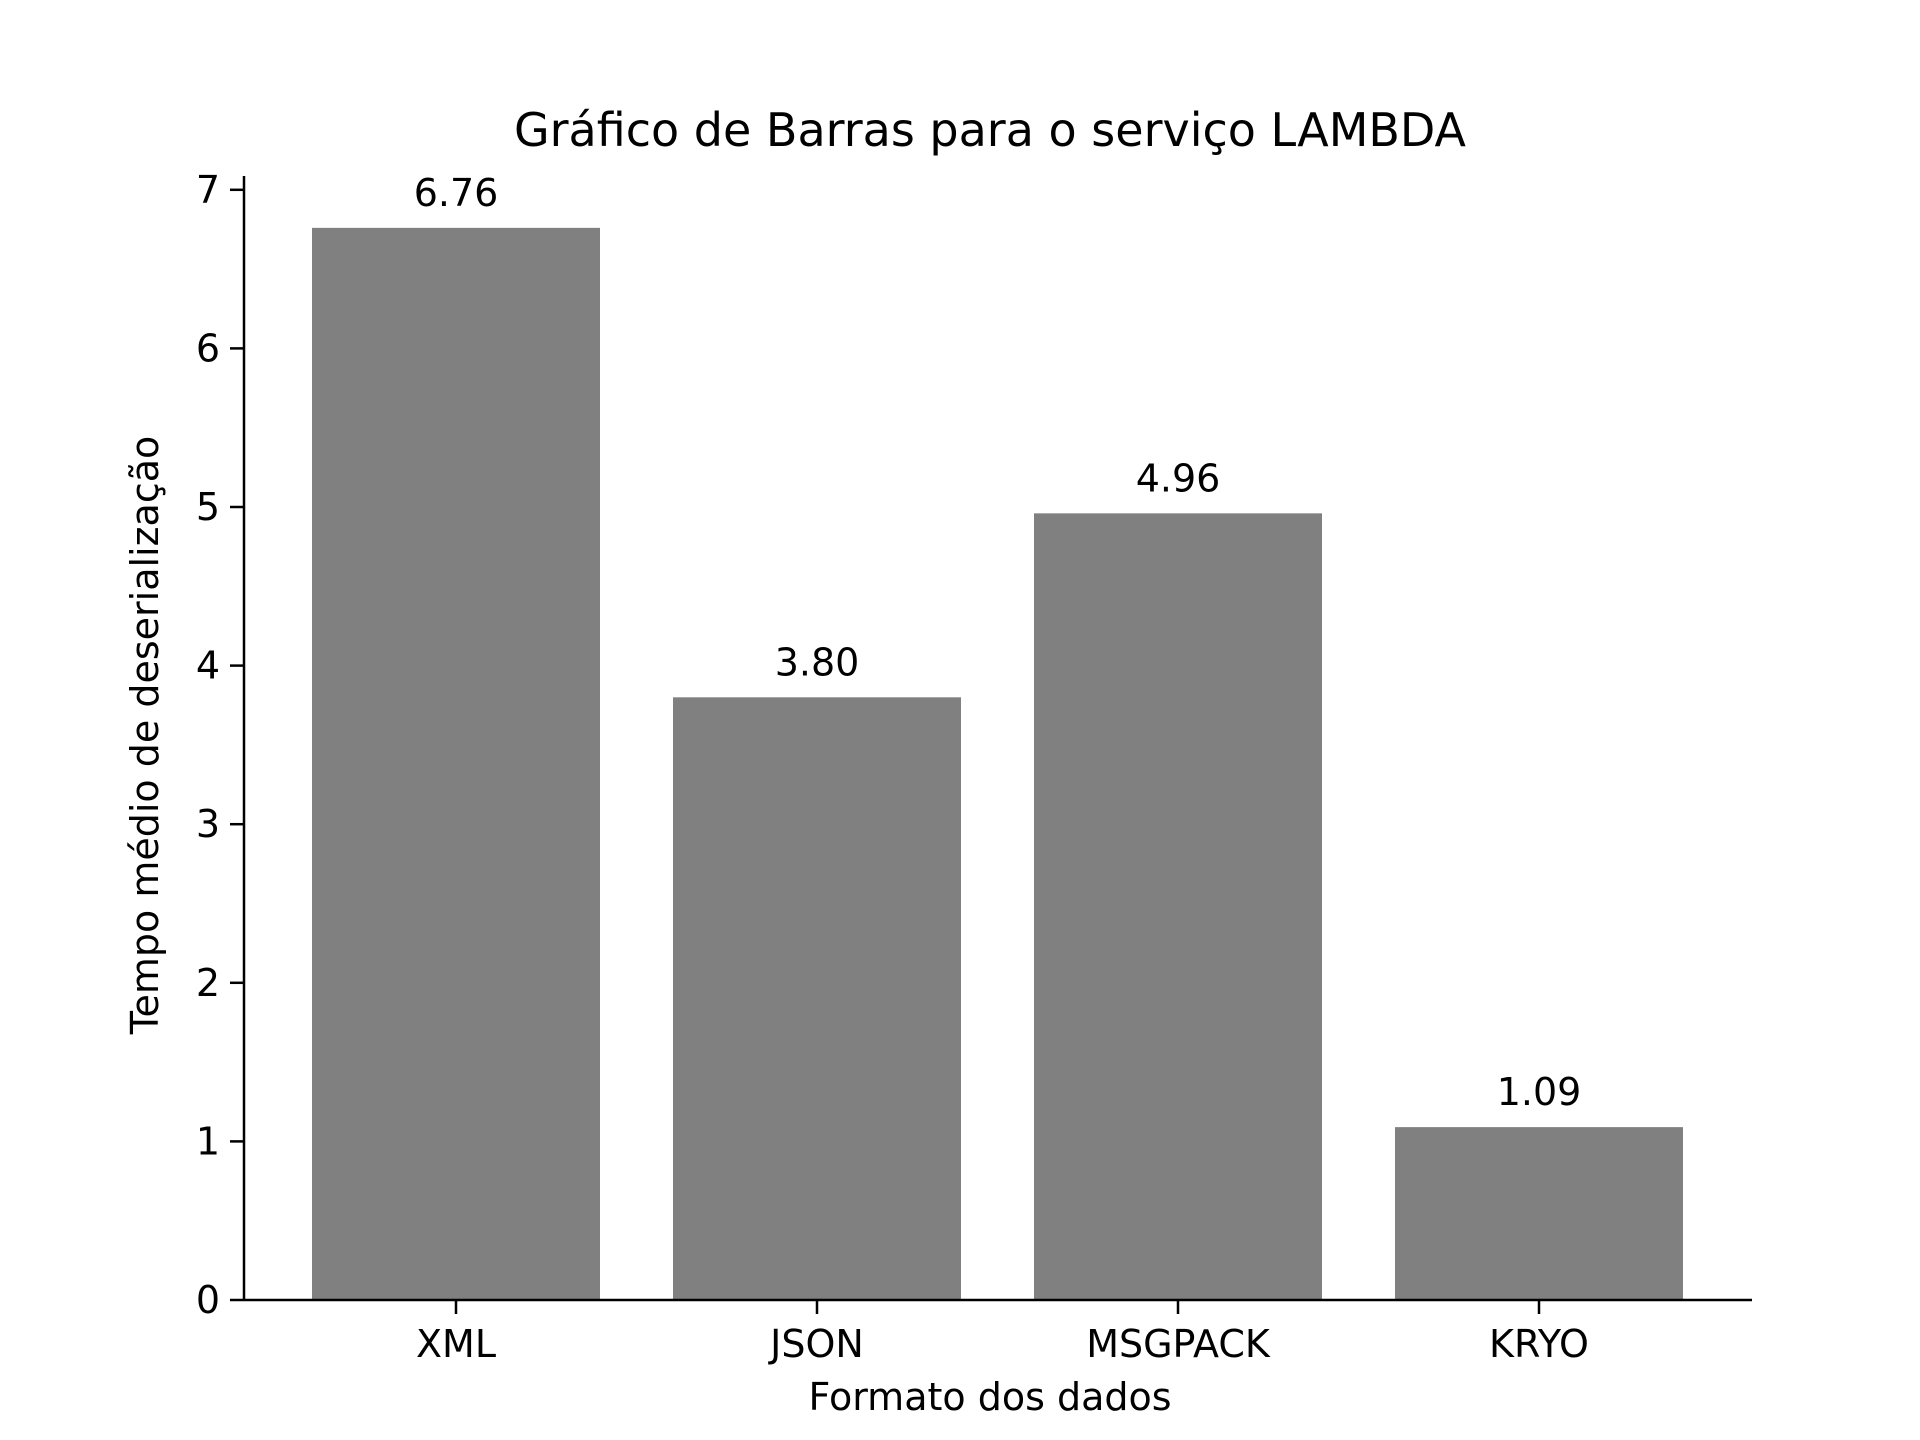  Describe the element at coordinates (816, 1344) in the screenshot. I see `x-tick-label-json: JSON` at that location.